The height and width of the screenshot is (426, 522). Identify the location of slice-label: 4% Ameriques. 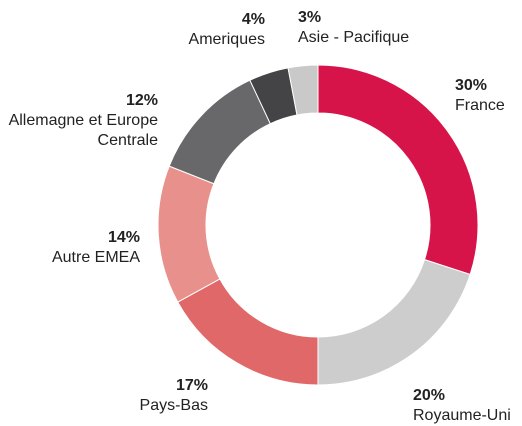
(227, 30).